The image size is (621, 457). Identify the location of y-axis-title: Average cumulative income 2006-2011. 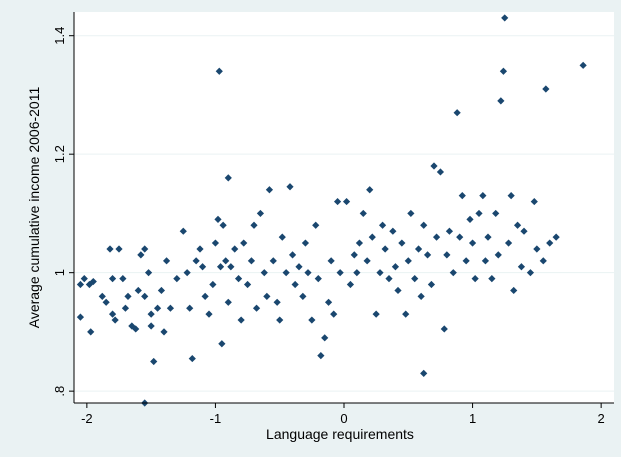
(34, 208).